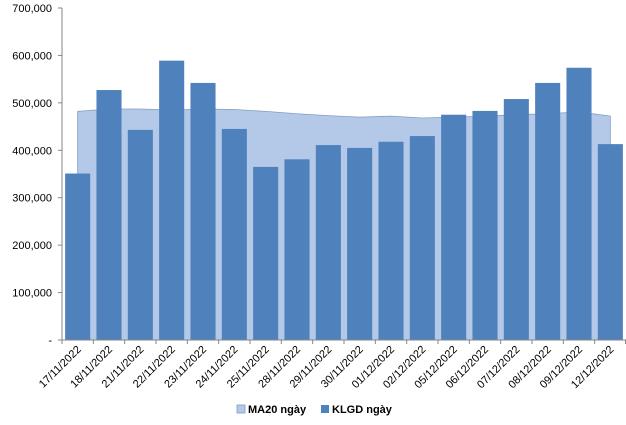 This screenshot has height=425, width=626. Describe the element at coordinates (32, 294) in the screenshot. I see `y-tick-label: 100,000` at that location.